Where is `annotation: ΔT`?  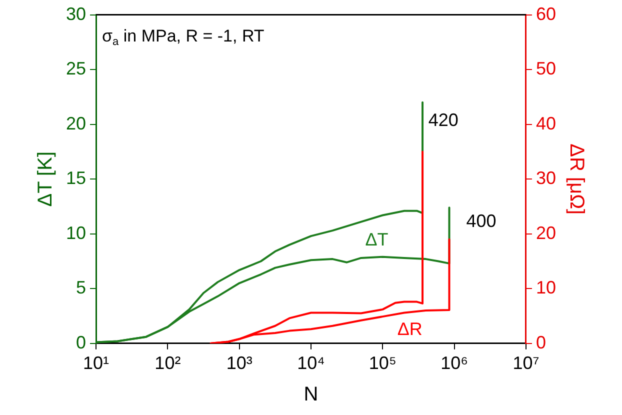 annotation: ΔT is located at coordinates (376, 240).